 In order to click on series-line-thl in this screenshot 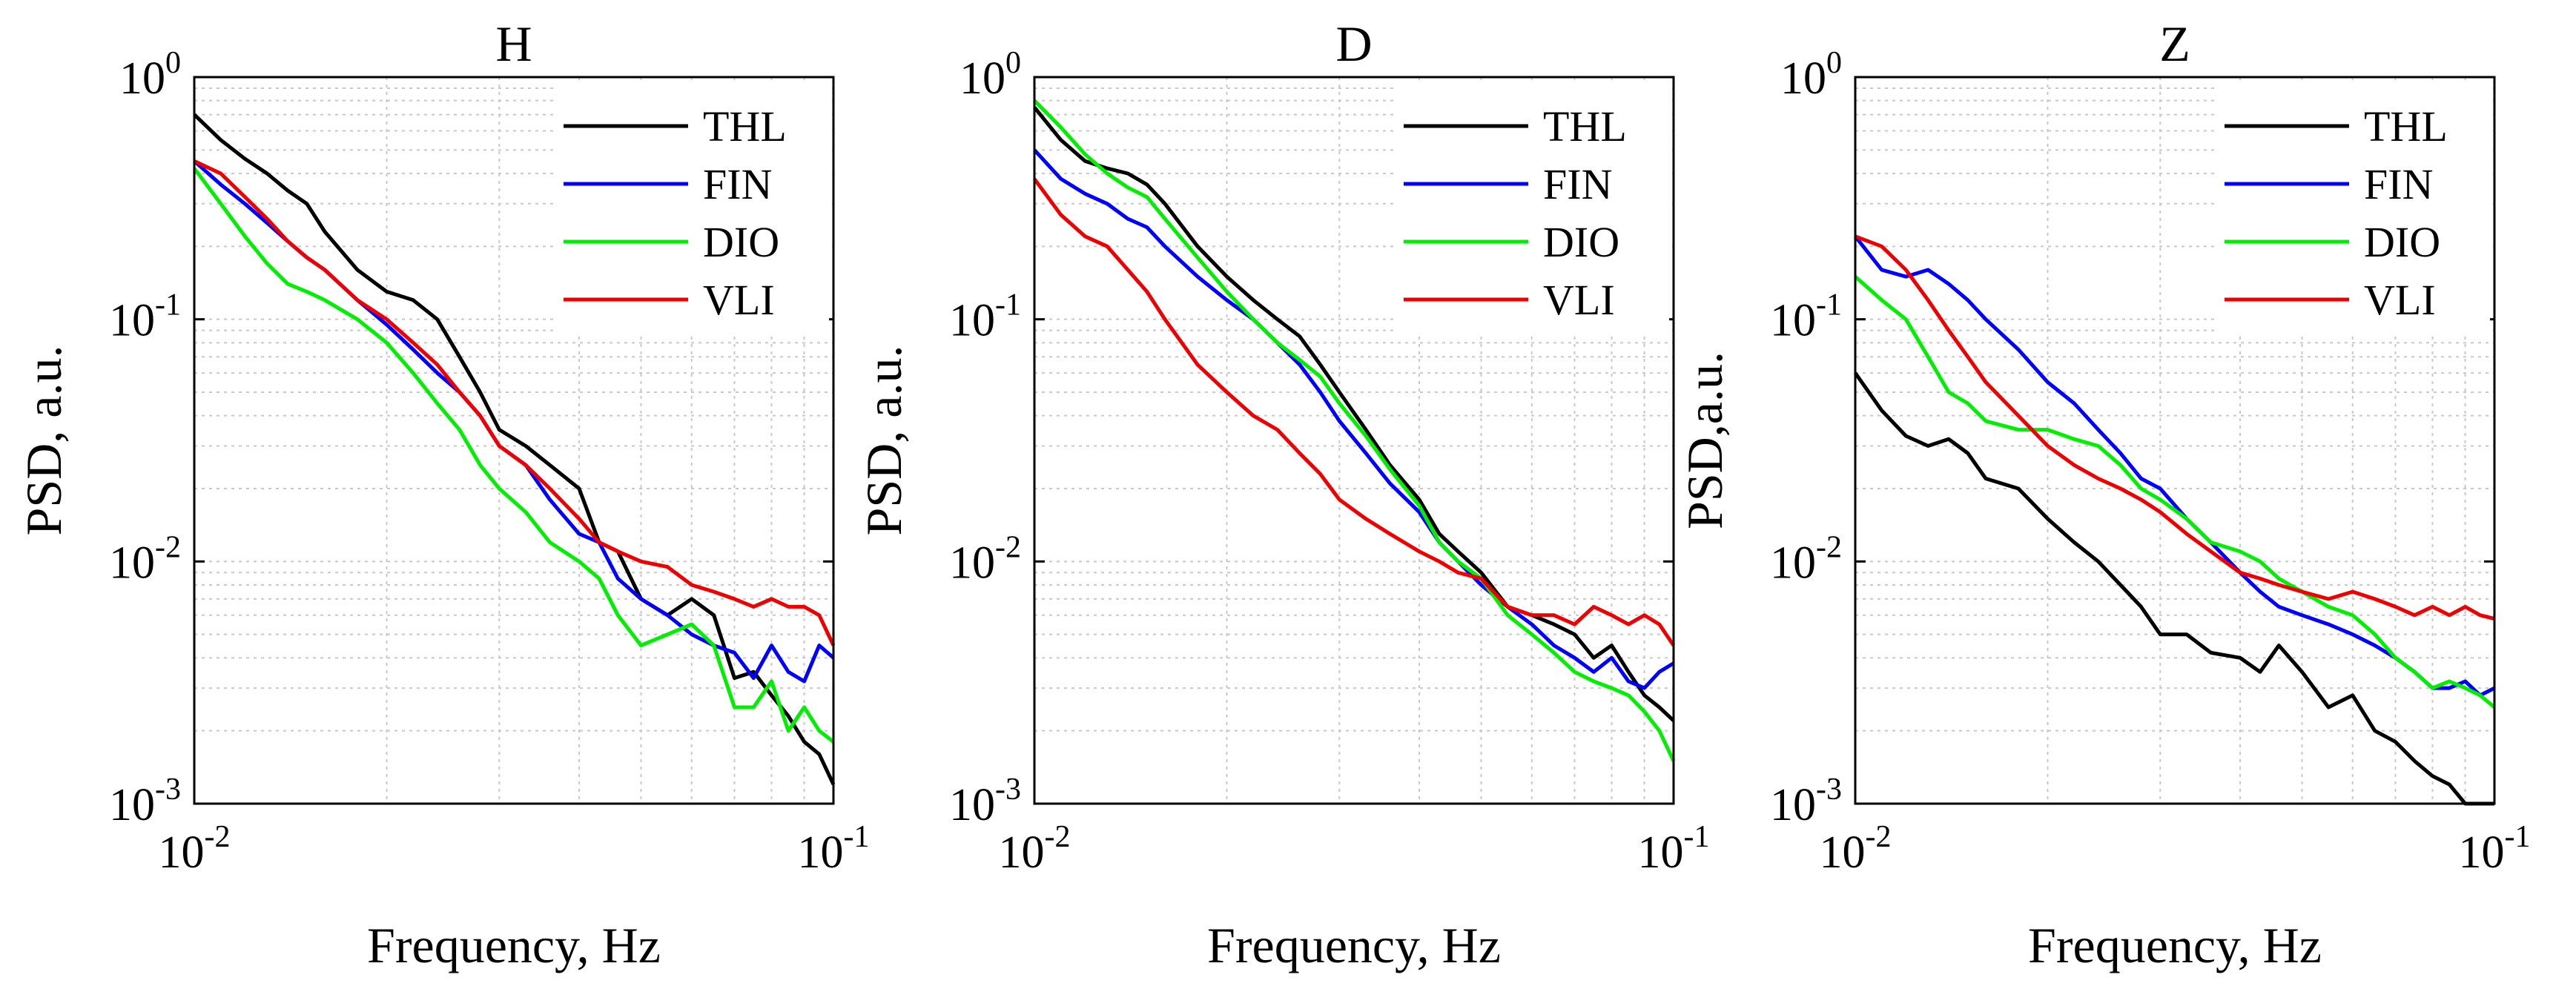, I will do `click(2173, 588)`.